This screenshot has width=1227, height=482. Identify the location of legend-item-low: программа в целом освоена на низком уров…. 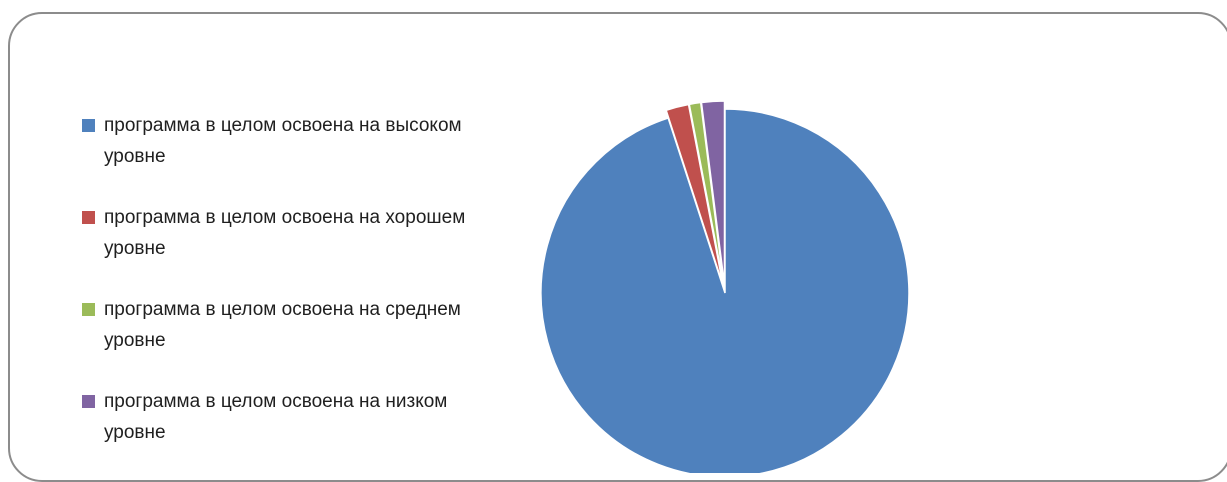
(290, 432).